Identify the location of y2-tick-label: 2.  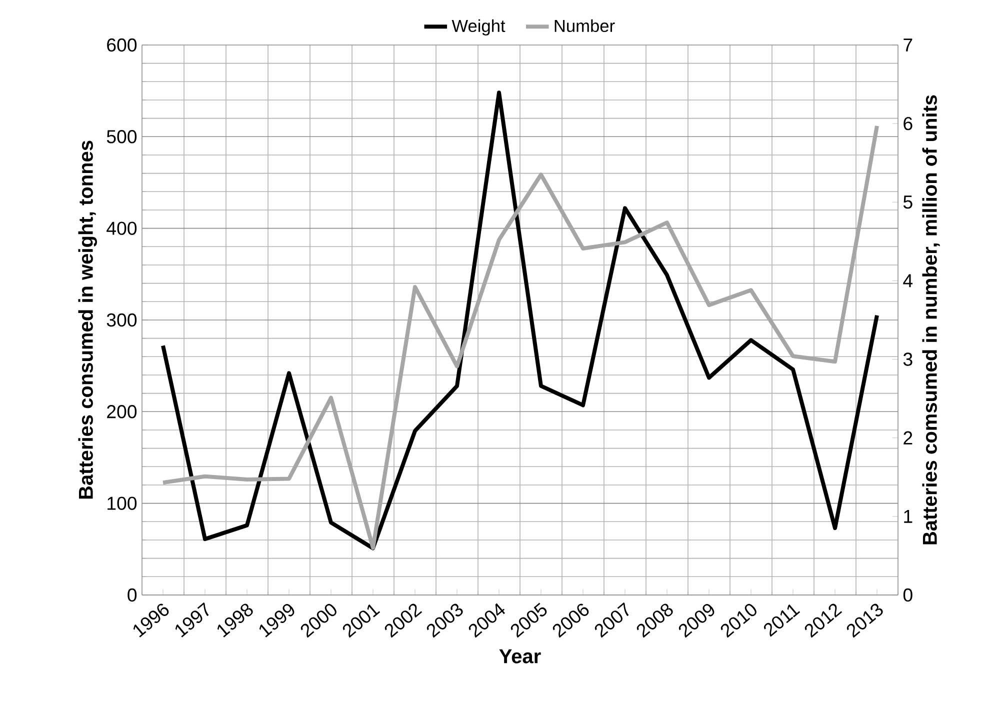
(908, 437).